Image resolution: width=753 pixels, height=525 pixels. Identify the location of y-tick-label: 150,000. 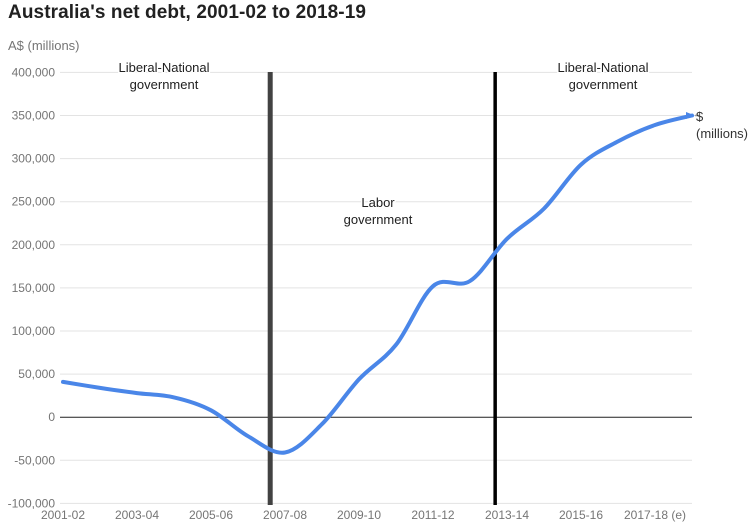
(34, 288).